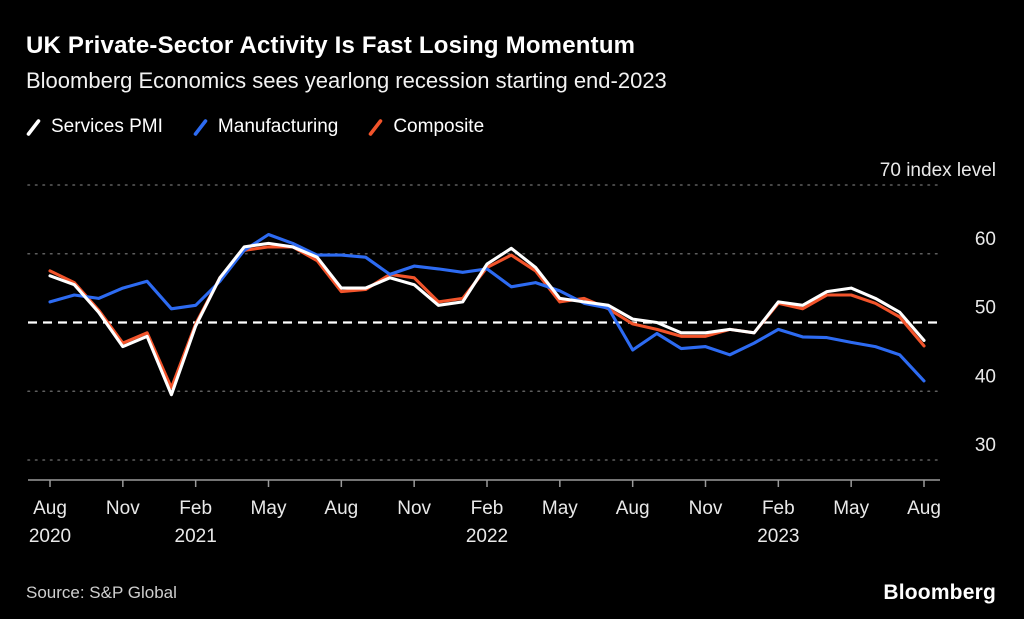 The image size is (1024, 619). Describe the element at coordinates (439, 126) in the screenshot. I see `legend-label-composite: Composite` at that location.